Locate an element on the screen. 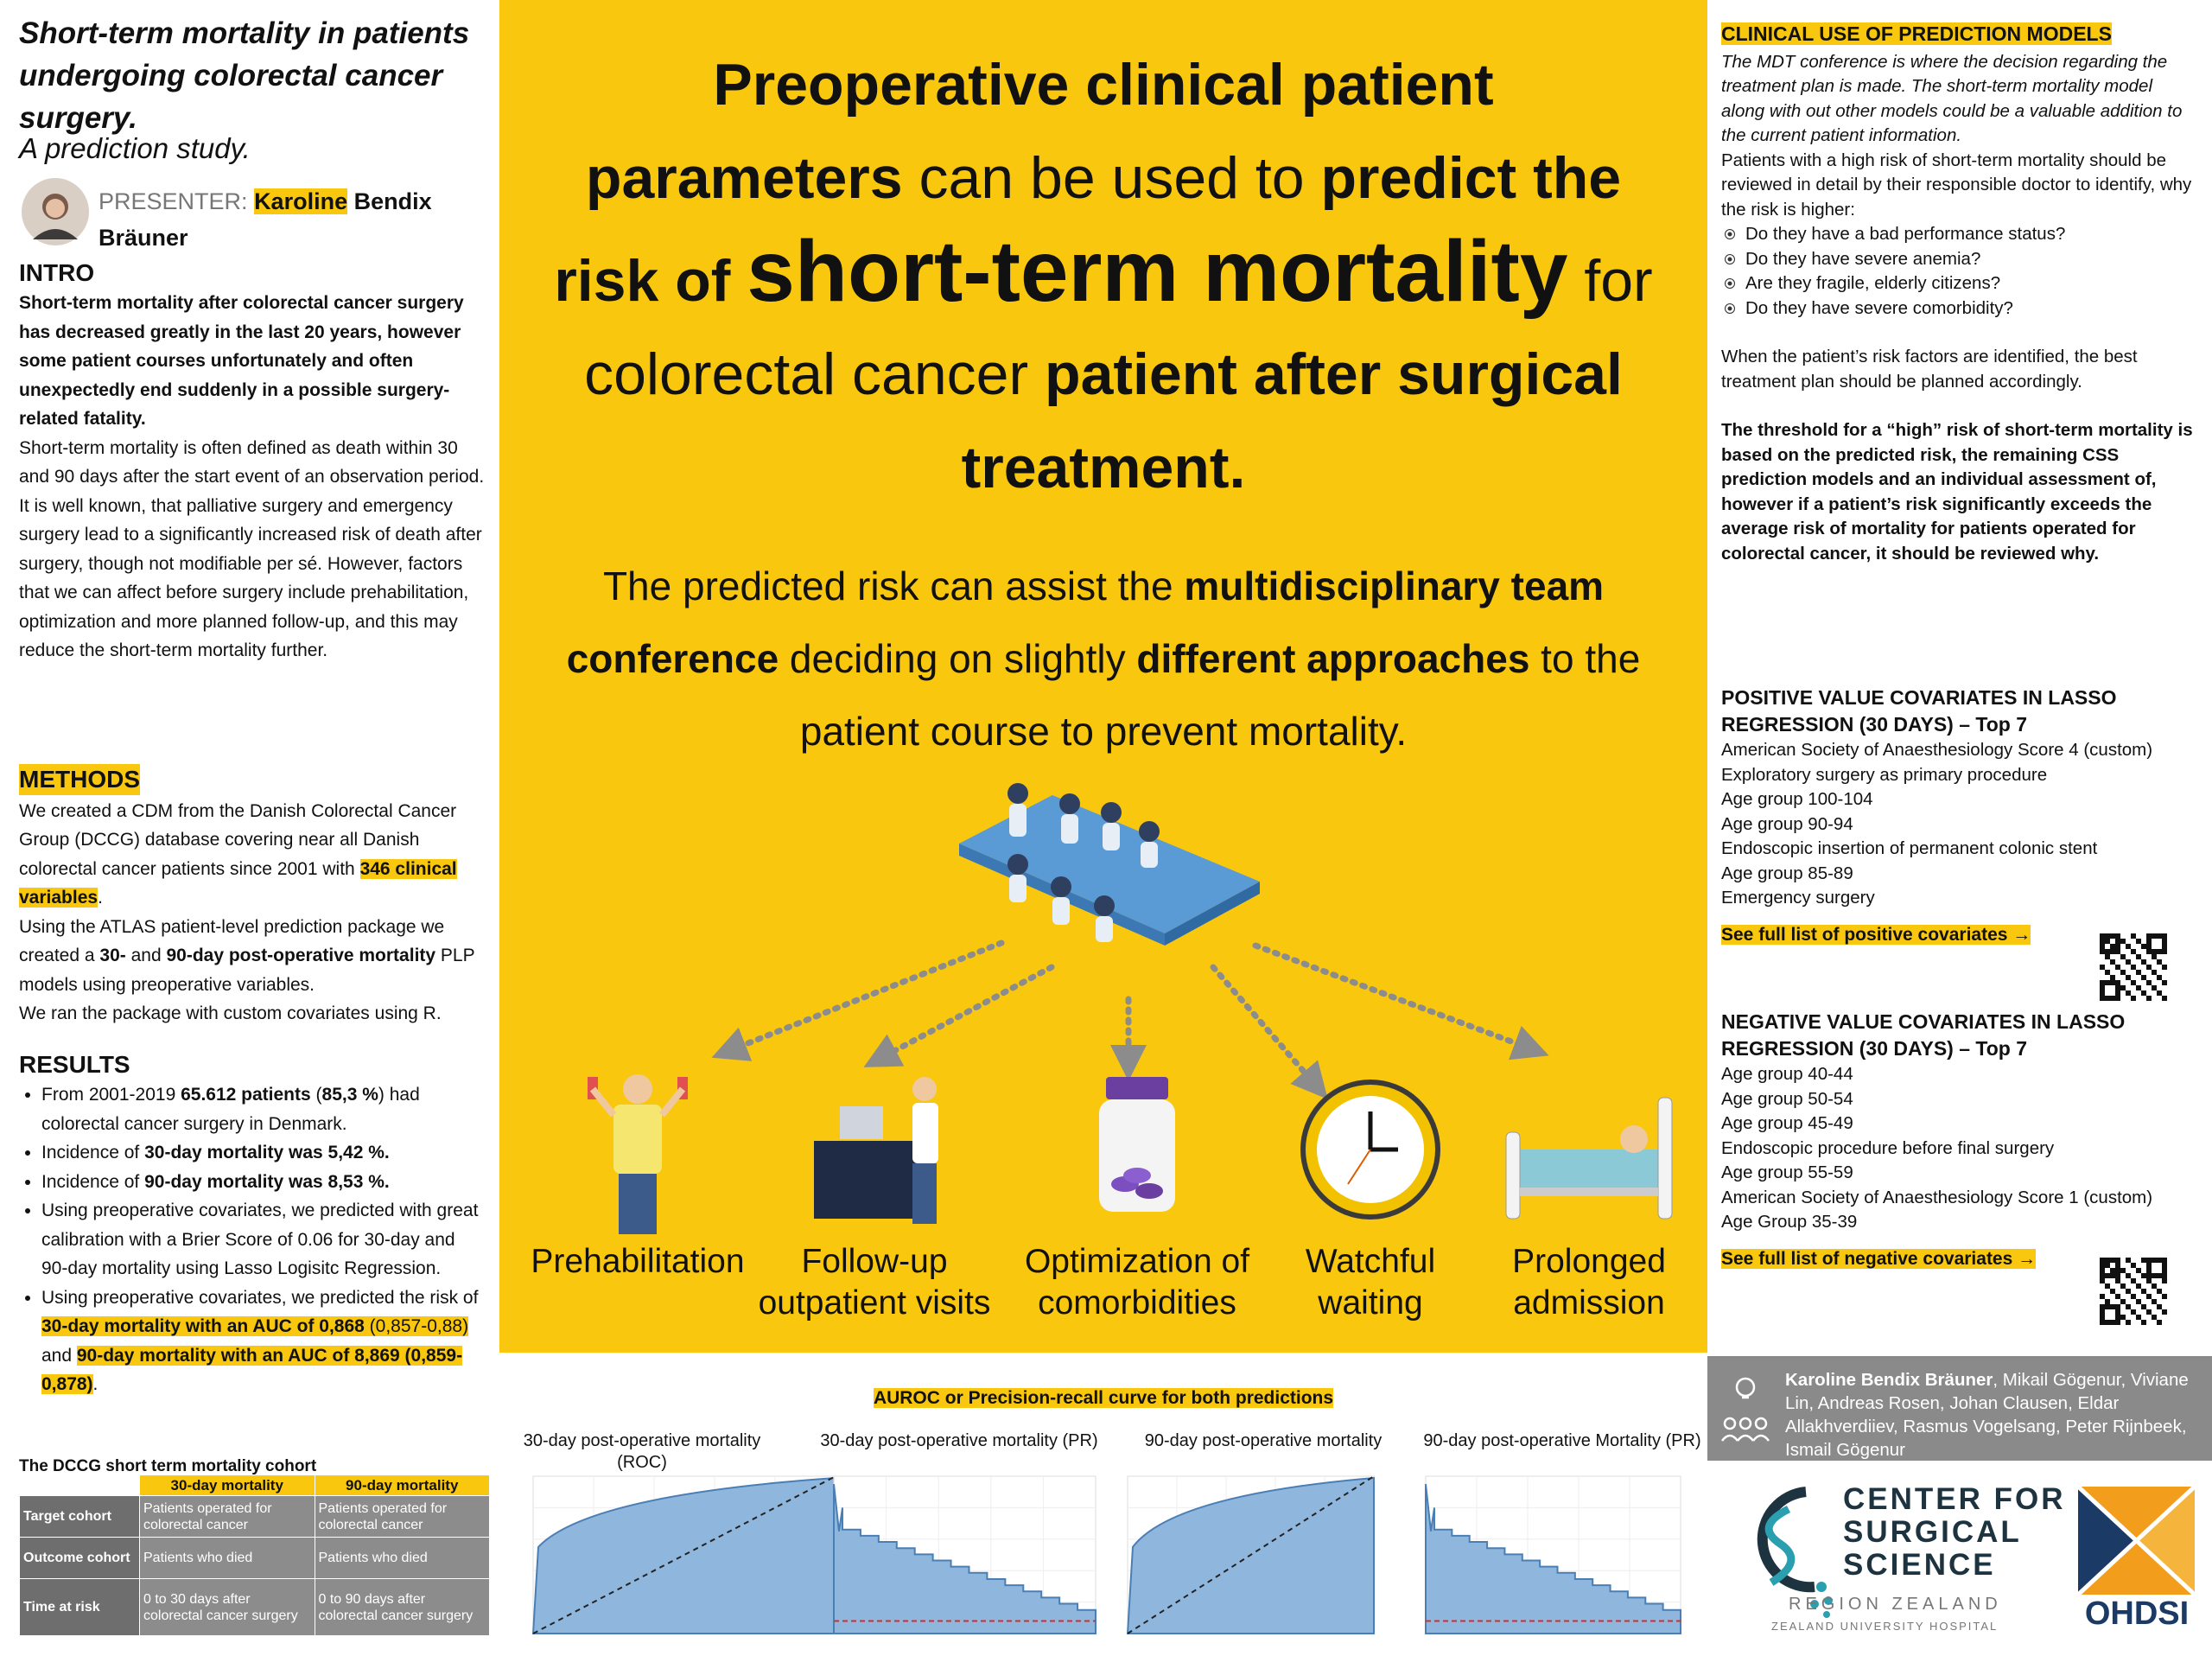 Image resolution: width=2212 pixels, height=1656 pixels. text-segment: can be used to is located at coordinates (1111, 178).